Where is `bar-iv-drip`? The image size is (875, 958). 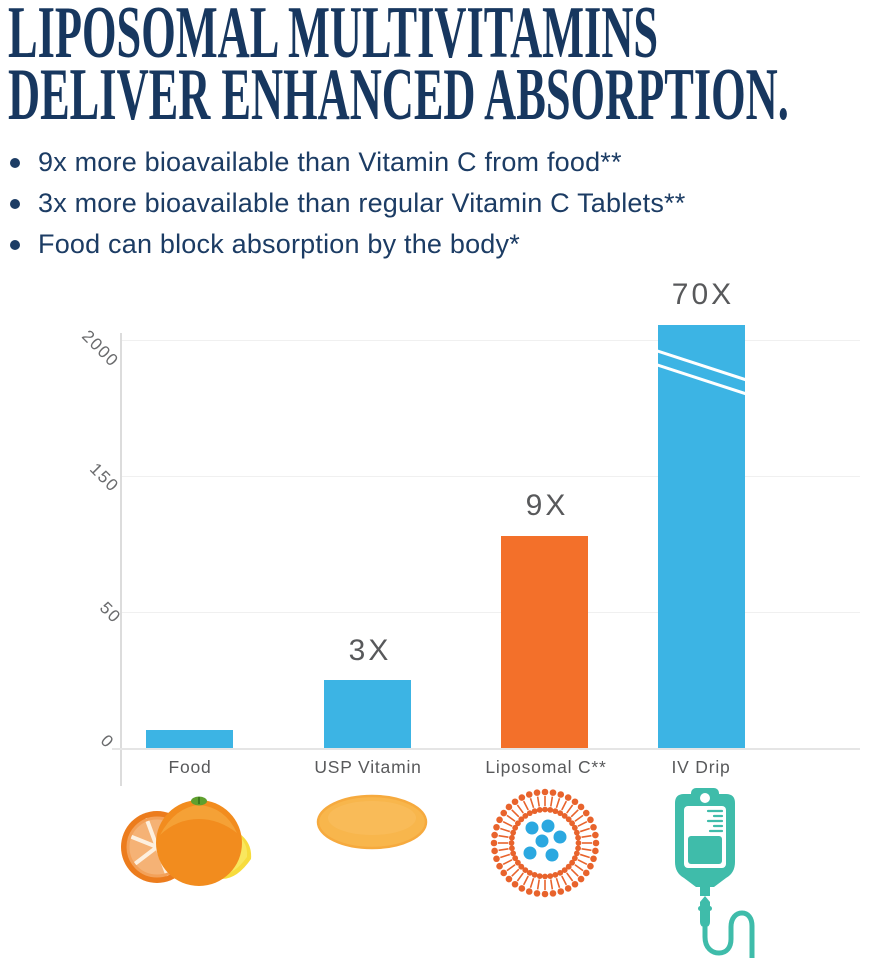 bar-iv-drip is located at coordinates (701, 536).